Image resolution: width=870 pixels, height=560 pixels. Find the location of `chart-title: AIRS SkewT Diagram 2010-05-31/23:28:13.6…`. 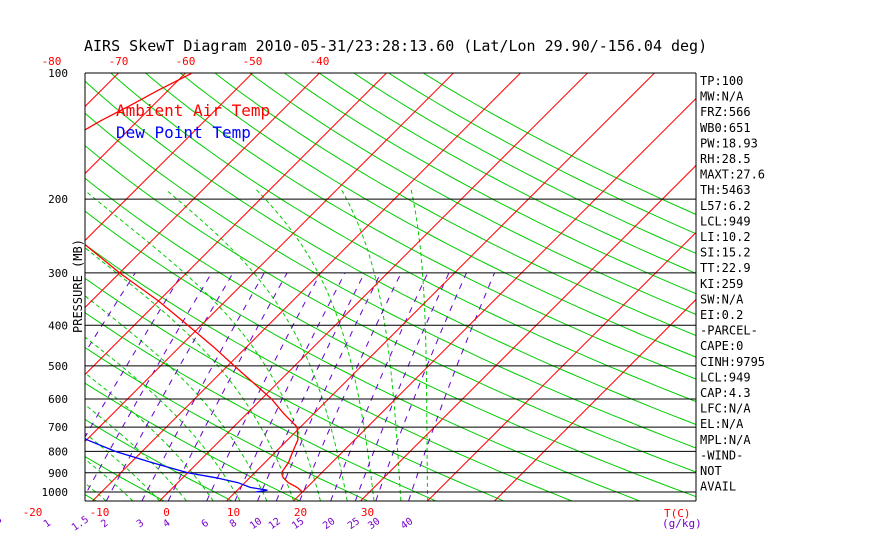

chart-title: AIRS SkewT Diagram 2010-05-31/23:28:13.6… is located at coordinates (395, 46).